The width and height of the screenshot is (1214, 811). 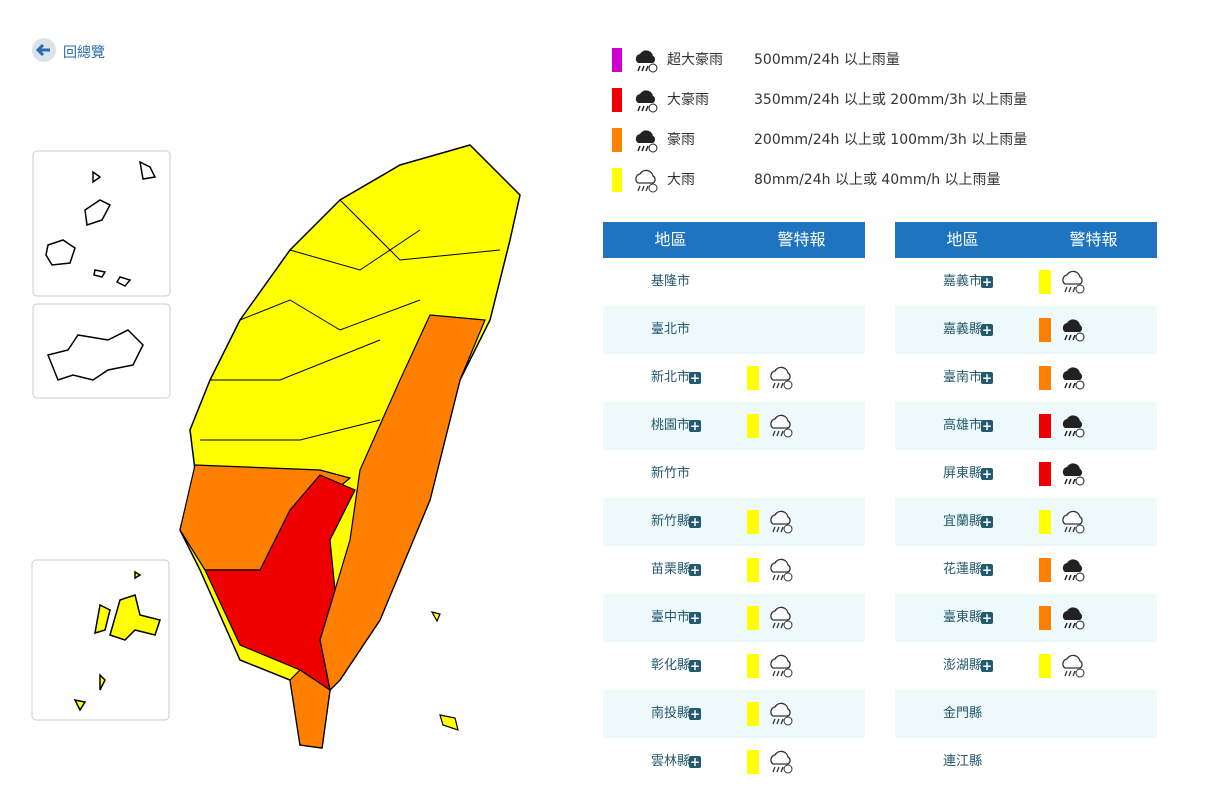 I want to click on kinmen-islands, so click(x=95, y=355).